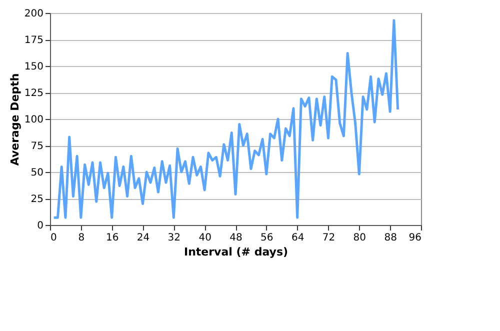 Image resolution: width=500 pixels, height=331 pixels. What do you see at coordinates (81, 238) in the screenshot?
I see `x-tick-label: 8` at bounding box center [81, 238].